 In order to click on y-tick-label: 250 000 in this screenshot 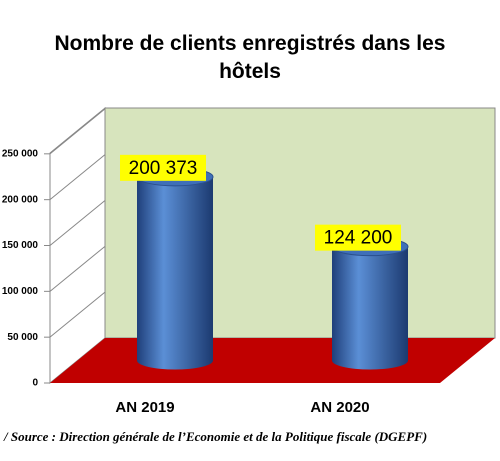, I will do `click(20, 153)`.